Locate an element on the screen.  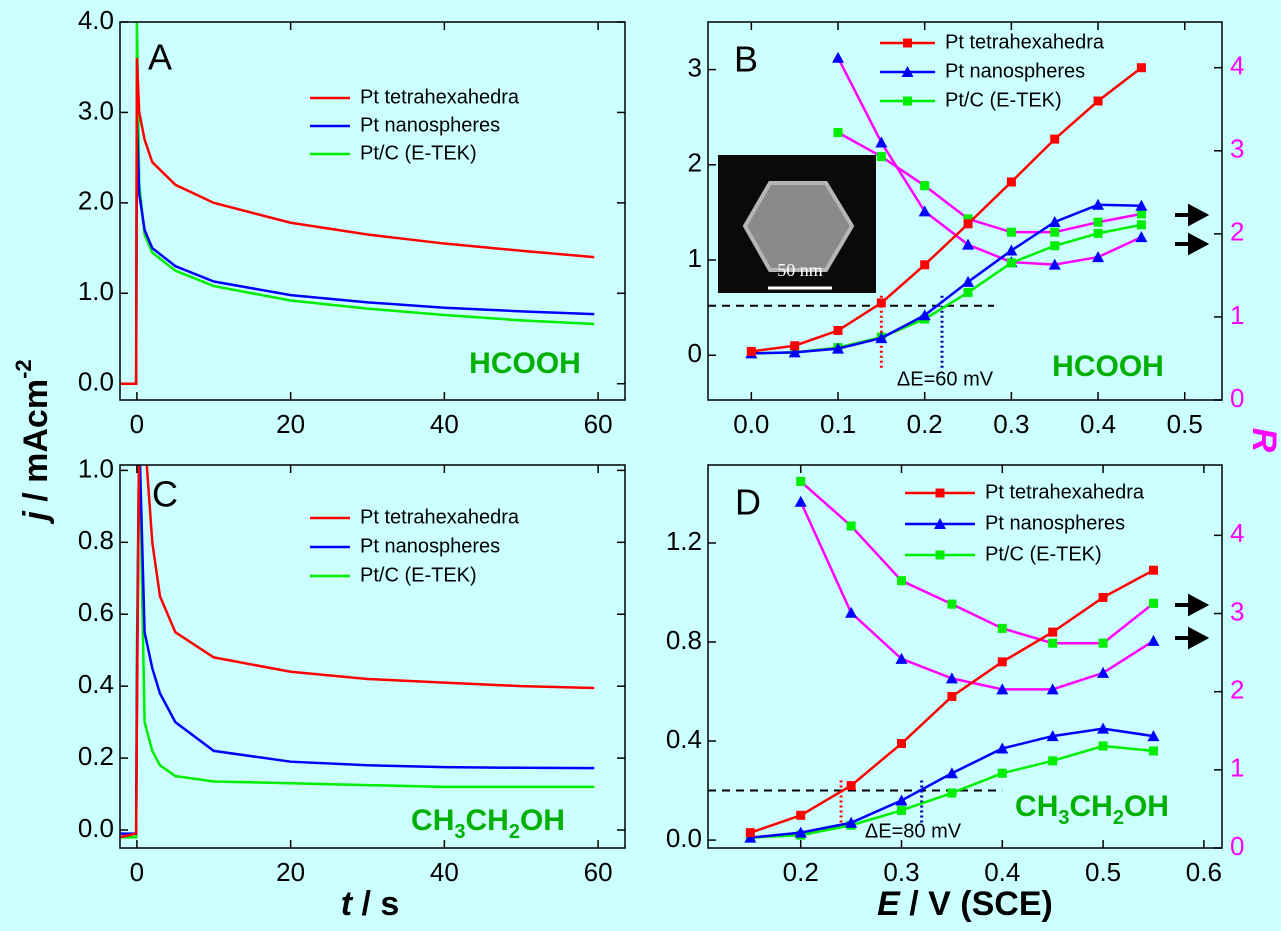
y-label-exponent: -2 is located at coordinates (23, 369).